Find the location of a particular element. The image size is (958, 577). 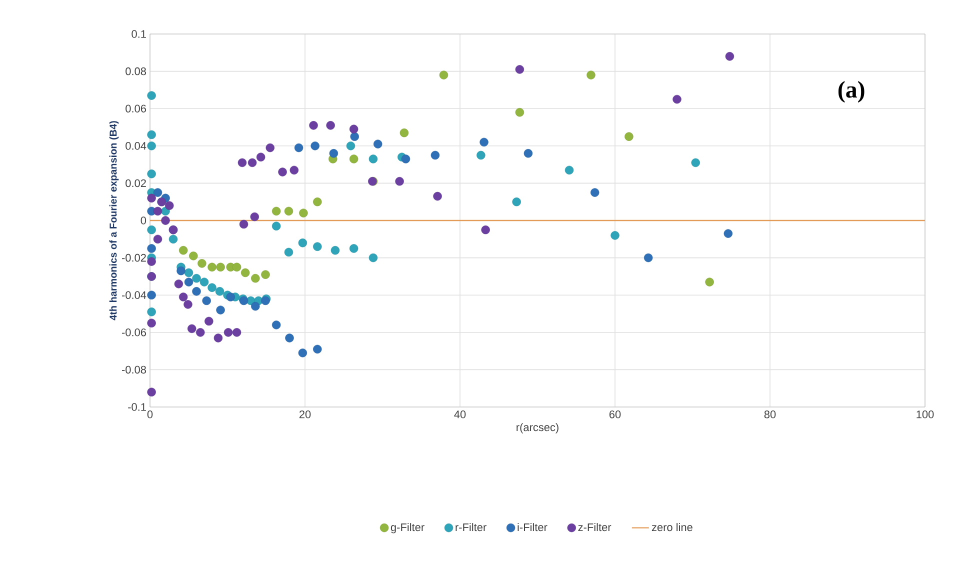

x-tick-label: 20 is located at coordinates (305, 414).